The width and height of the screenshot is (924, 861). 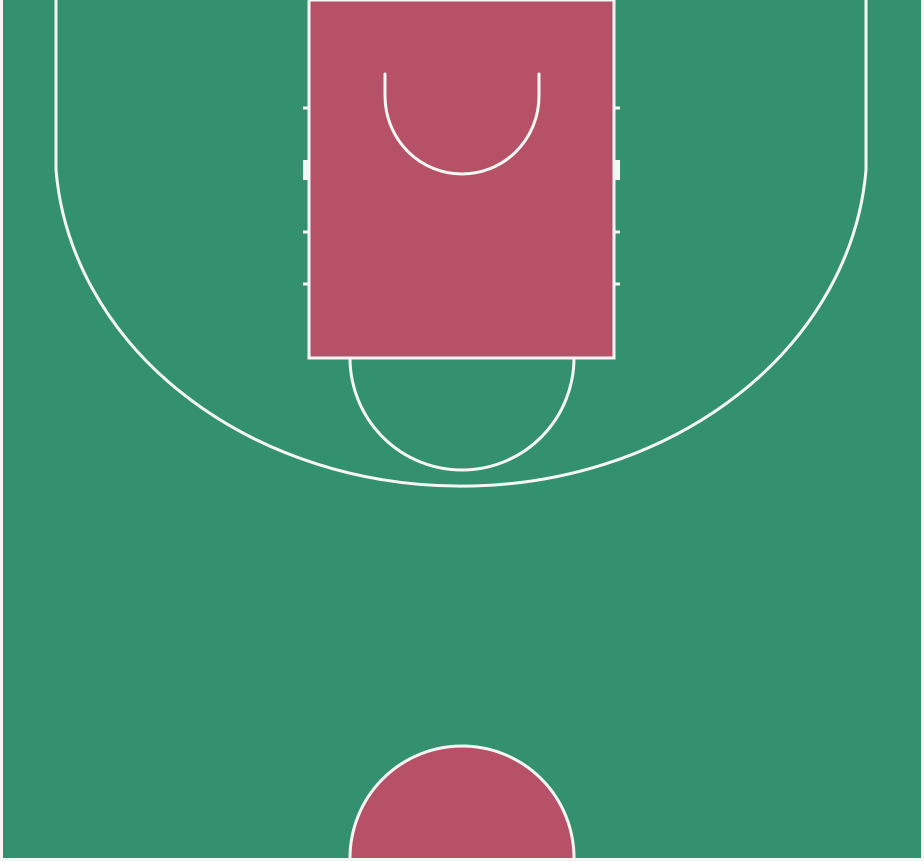 I want to click on free-throw-circle, so click(x=462, y=414).